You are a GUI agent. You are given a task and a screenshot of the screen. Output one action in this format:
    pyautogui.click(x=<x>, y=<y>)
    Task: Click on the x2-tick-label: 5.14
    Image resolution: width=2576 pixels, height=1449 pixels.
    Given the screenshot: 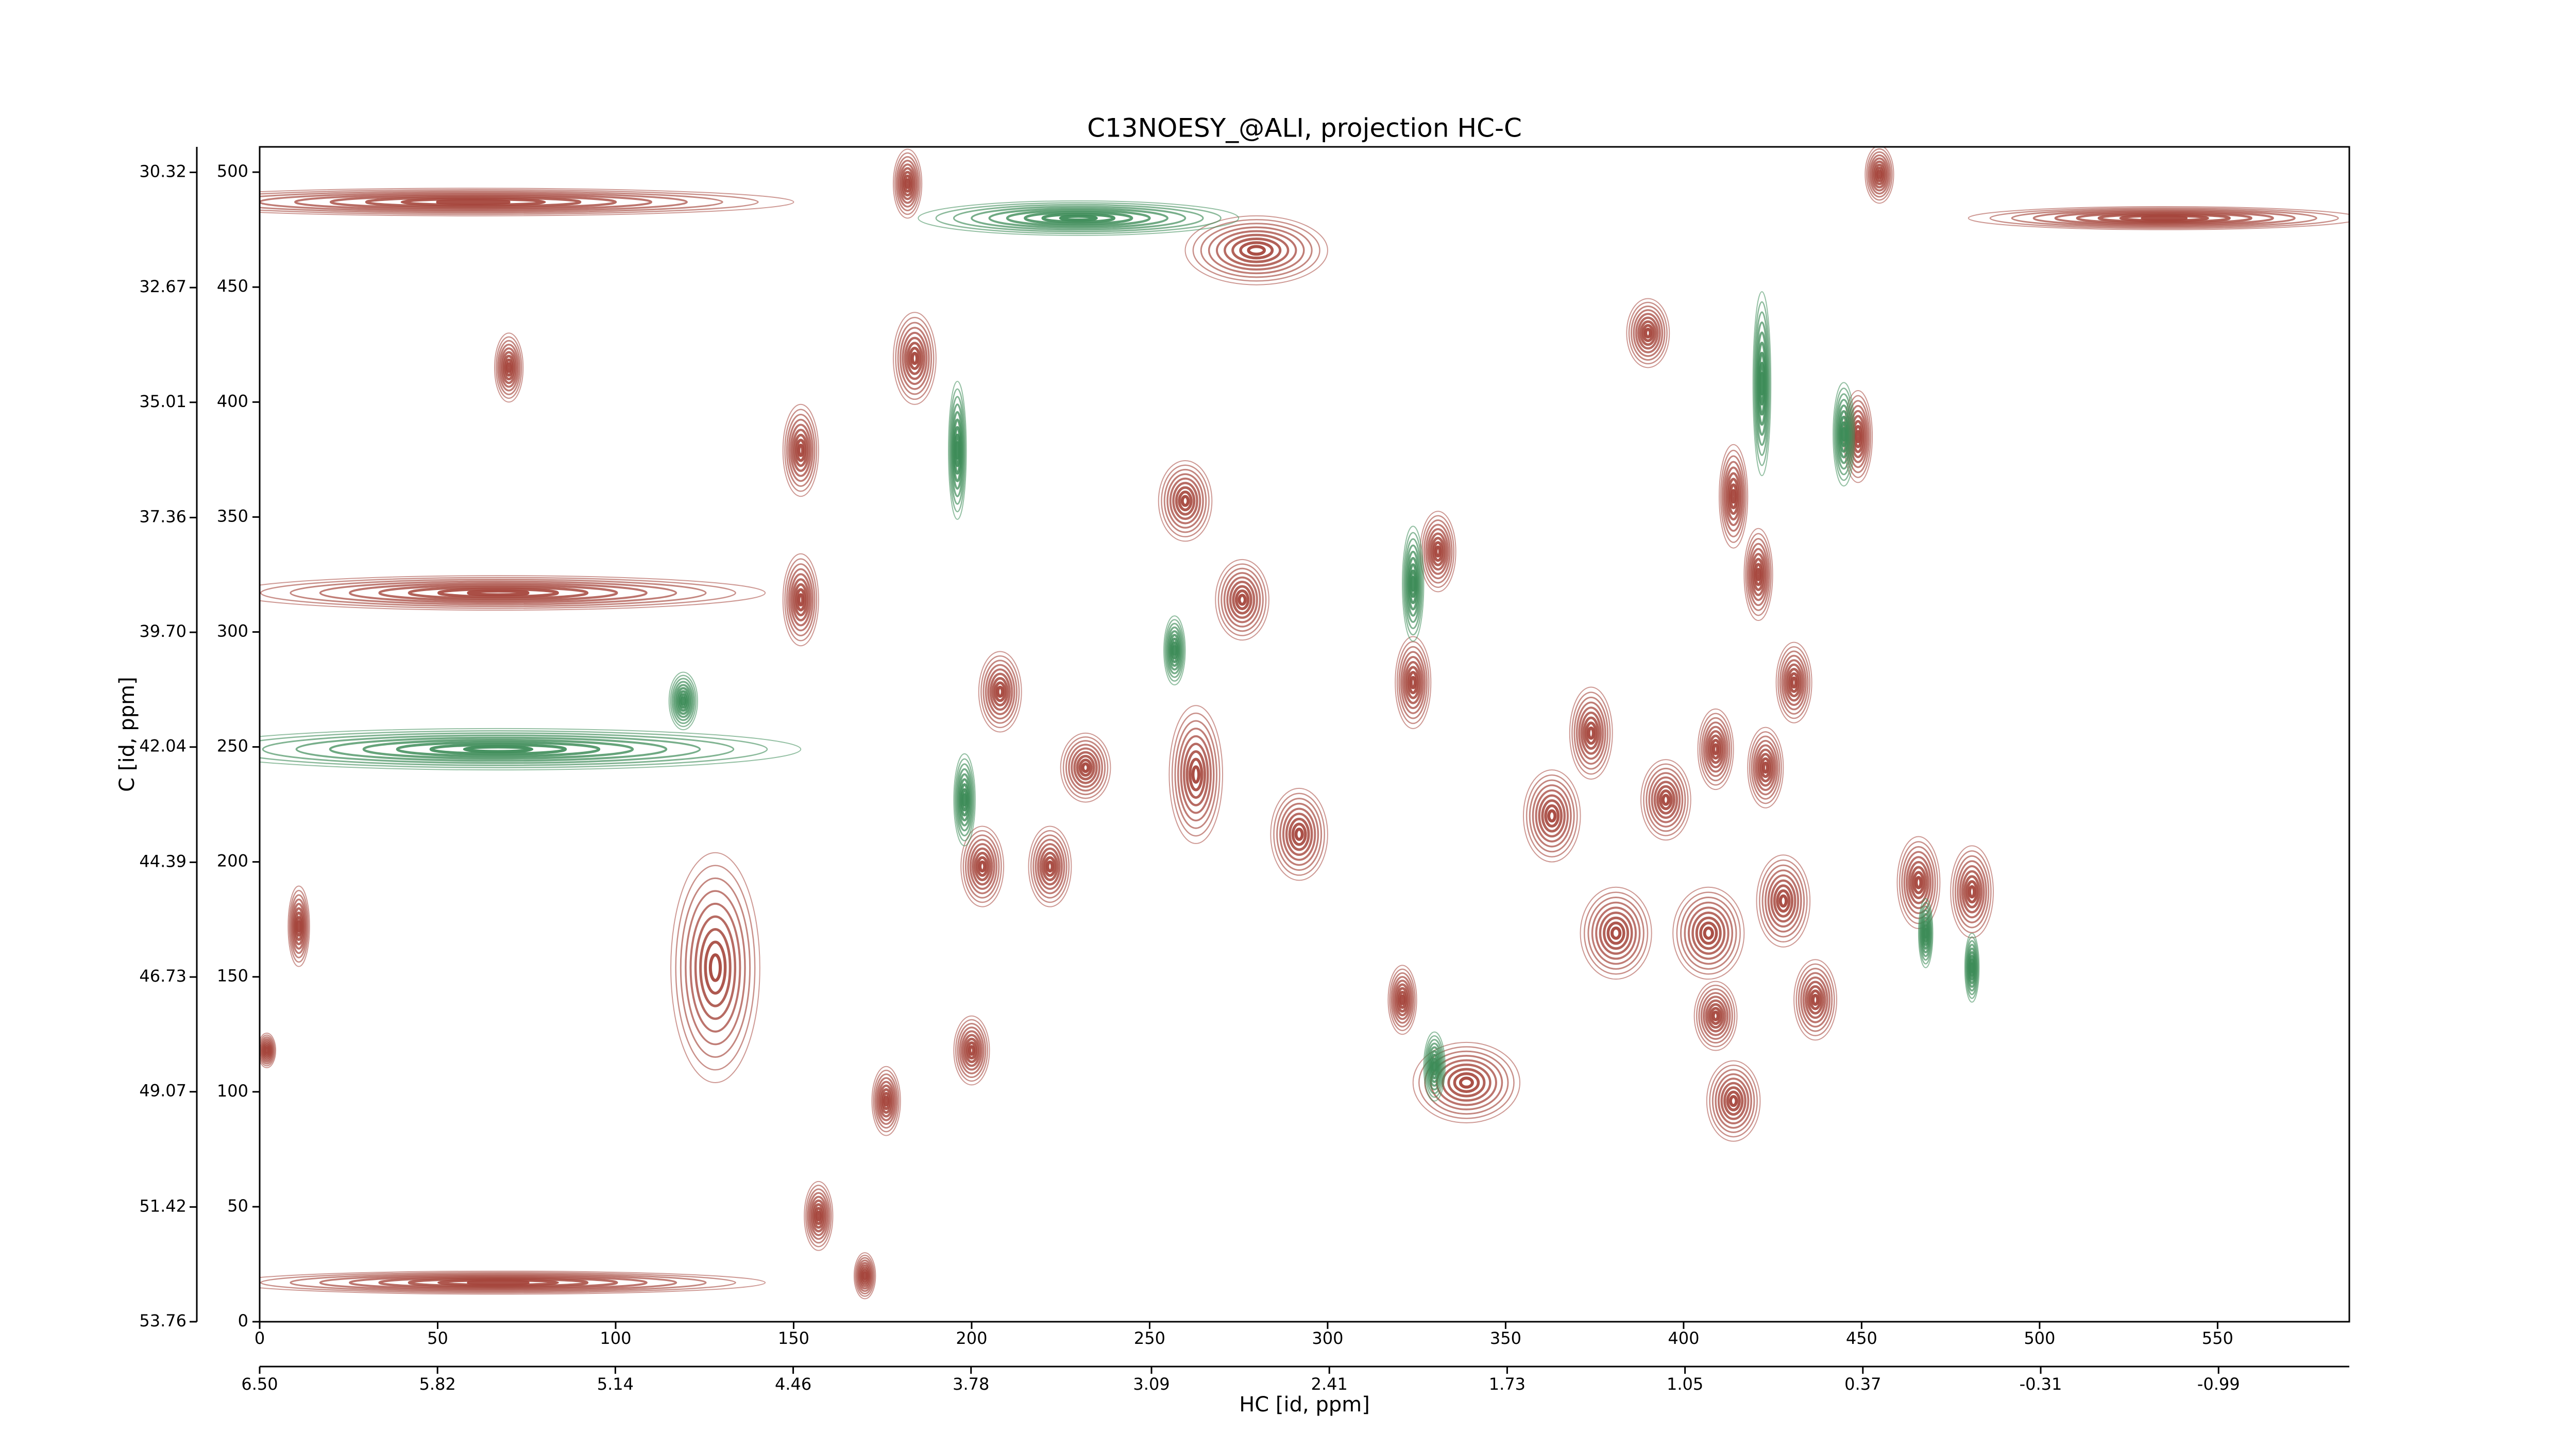 What is the action you would take?
    pyautogui.click(x=615, y=1384)
    